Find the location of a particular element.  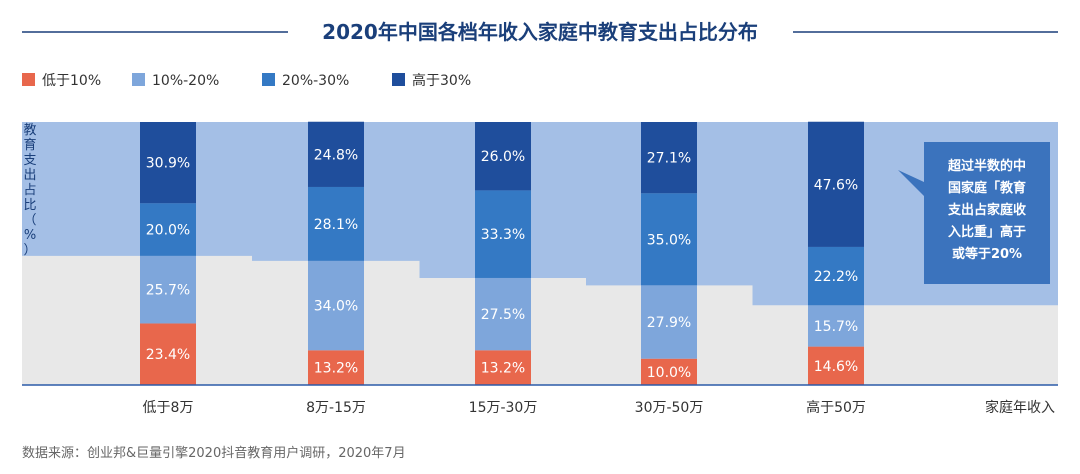

data-label: 25.7% is located at coordinates (168, 291).